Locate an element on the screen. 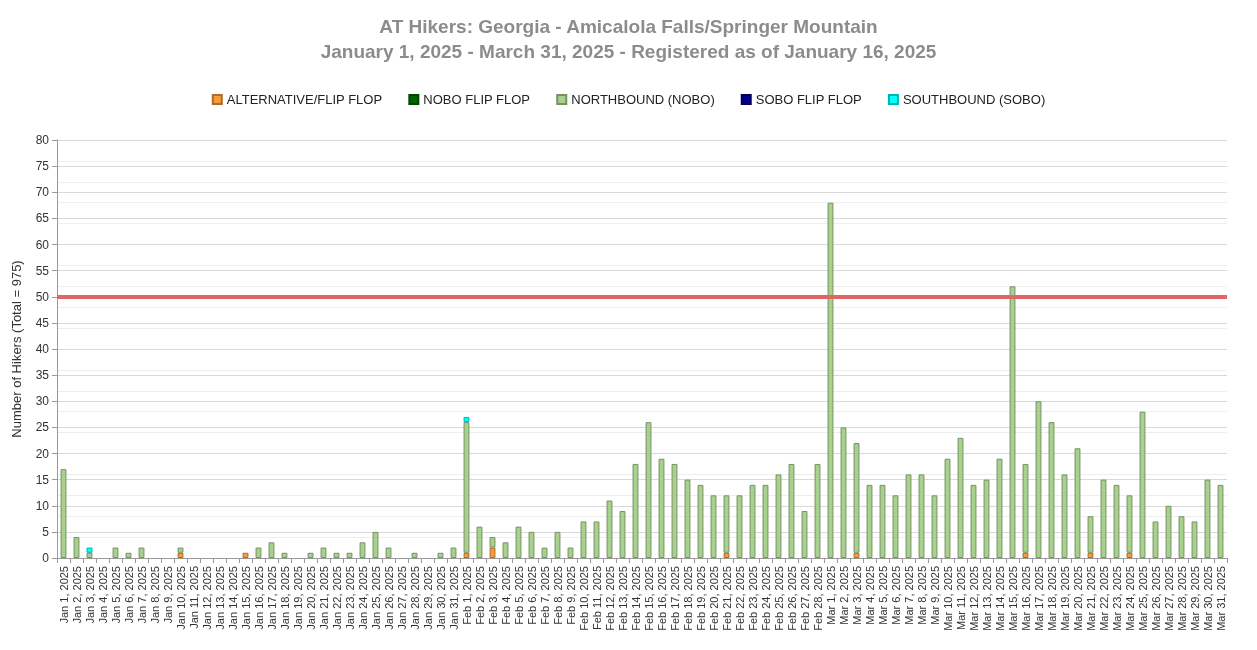  x-tick-label: Mar 30, 2025 is located at coordinates (1207, 598).